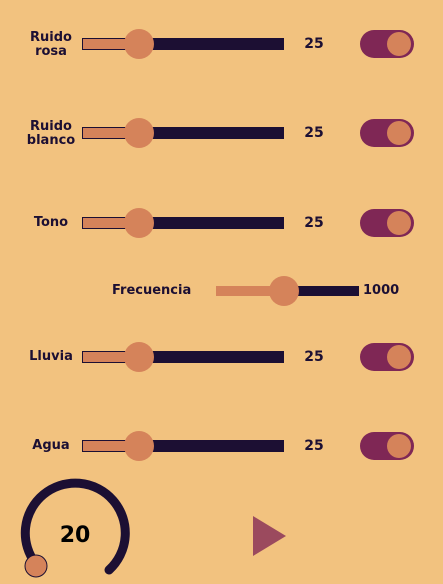 The width and height of the screenshot is (443, 584). What do you see at coordinates (51, 133) in the screenshot?
I see `sound-label: Ruido blanco` at bounding box center [51, 133].